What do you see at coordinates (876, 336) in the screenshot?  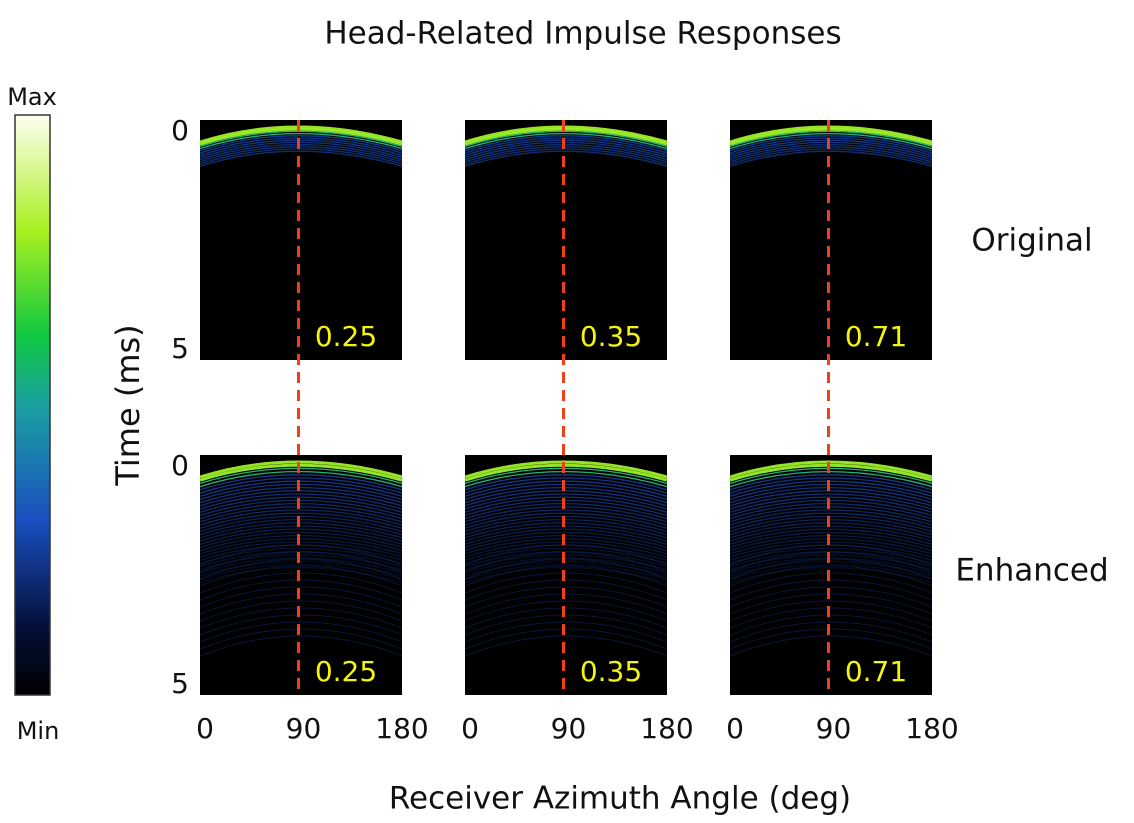 I see `panel-value: 0.71` at bounding box center [876, 336].